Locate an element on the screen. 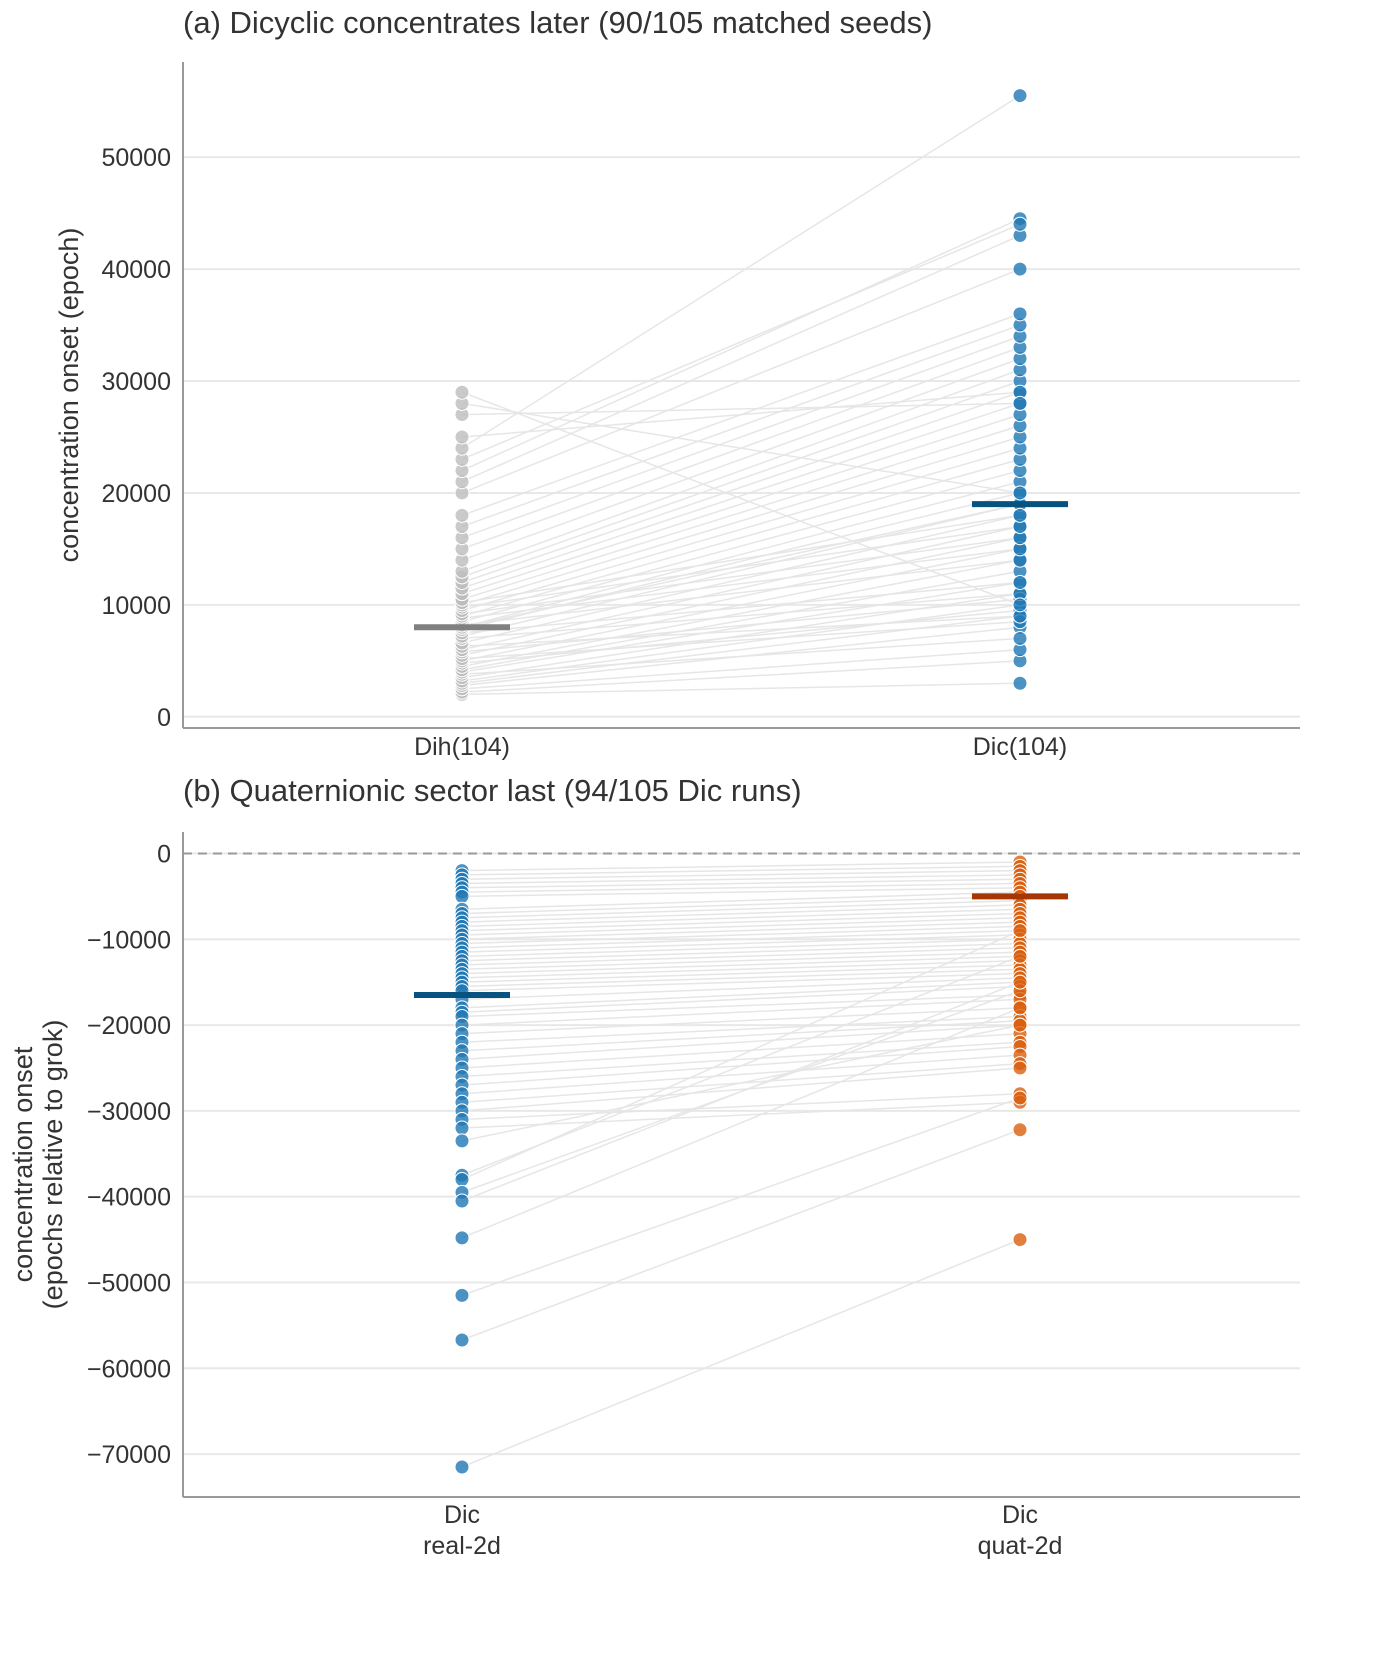  y-tick-label: −30000 is located at coordinates (129, 1112).